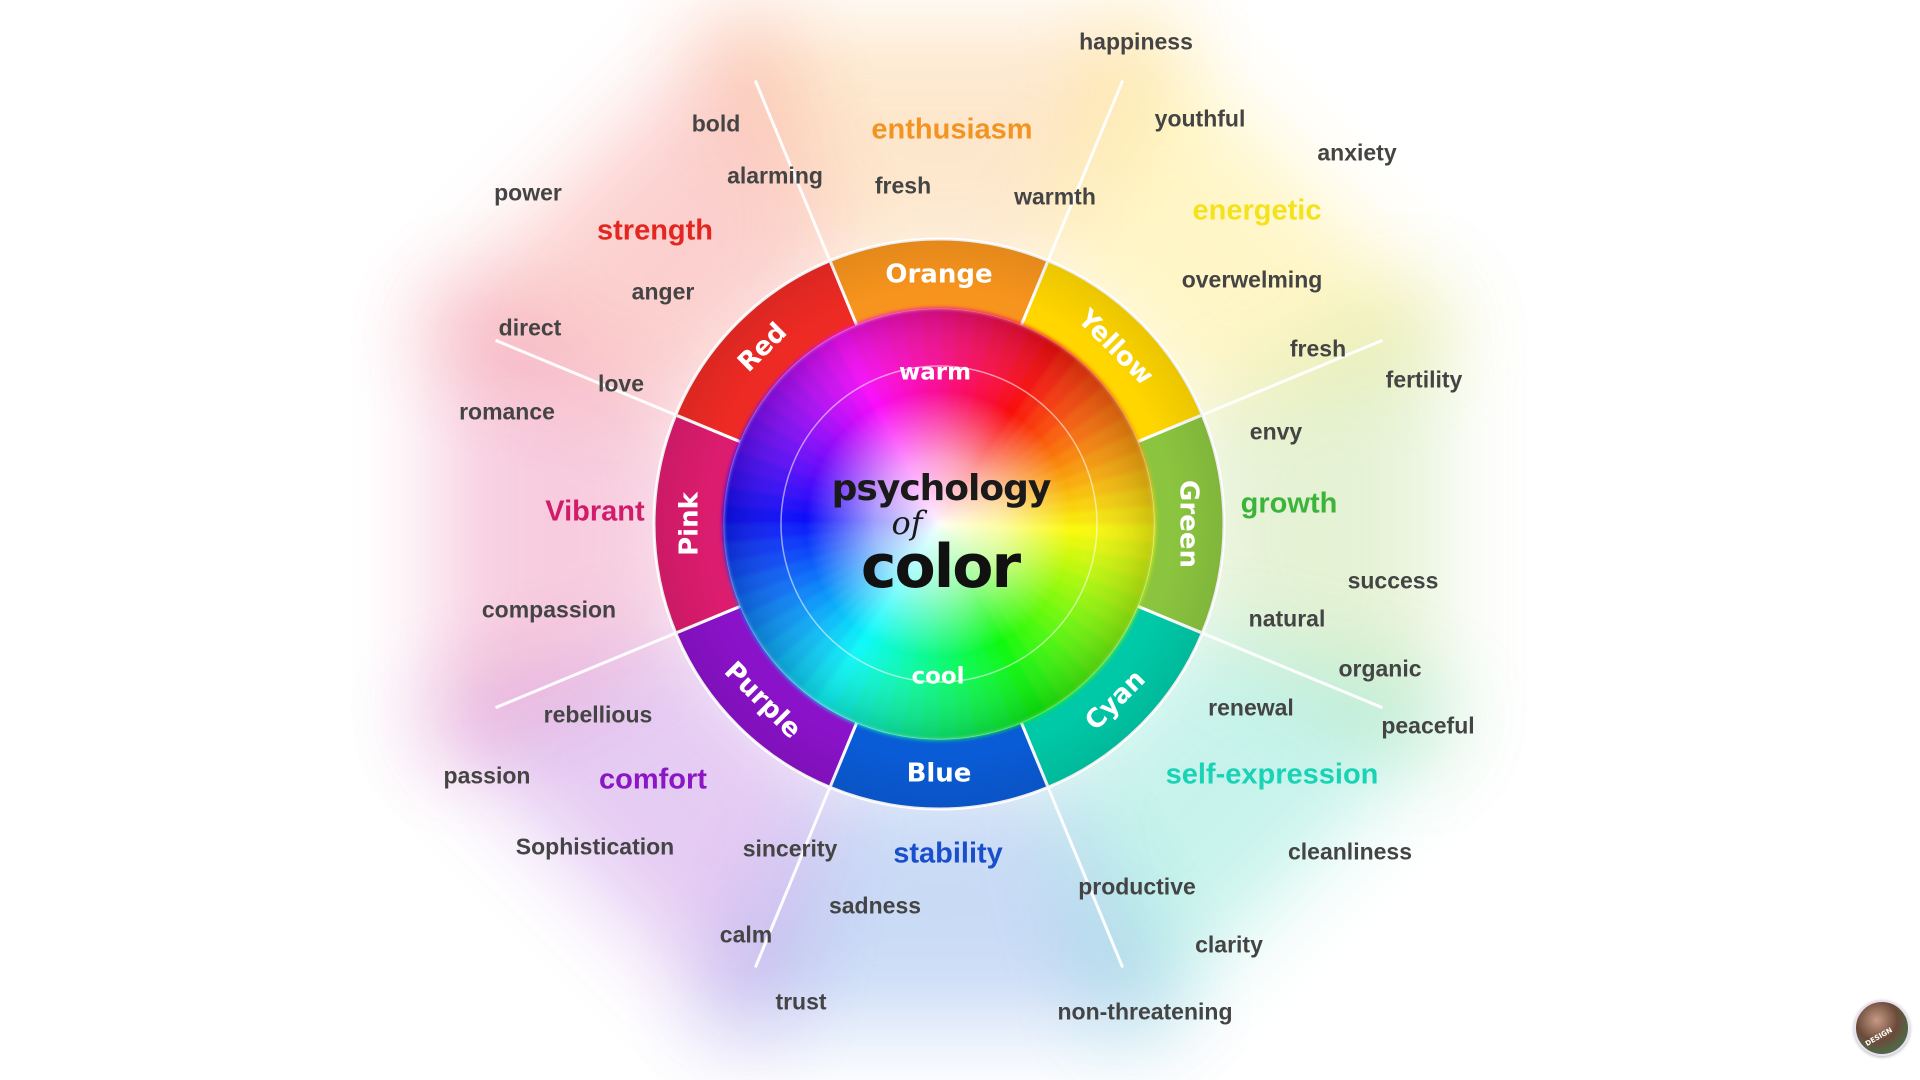 The height and width of the screenshot is (1080, 1920). I want to click on title-psychology: psychology, so click(941, 488).